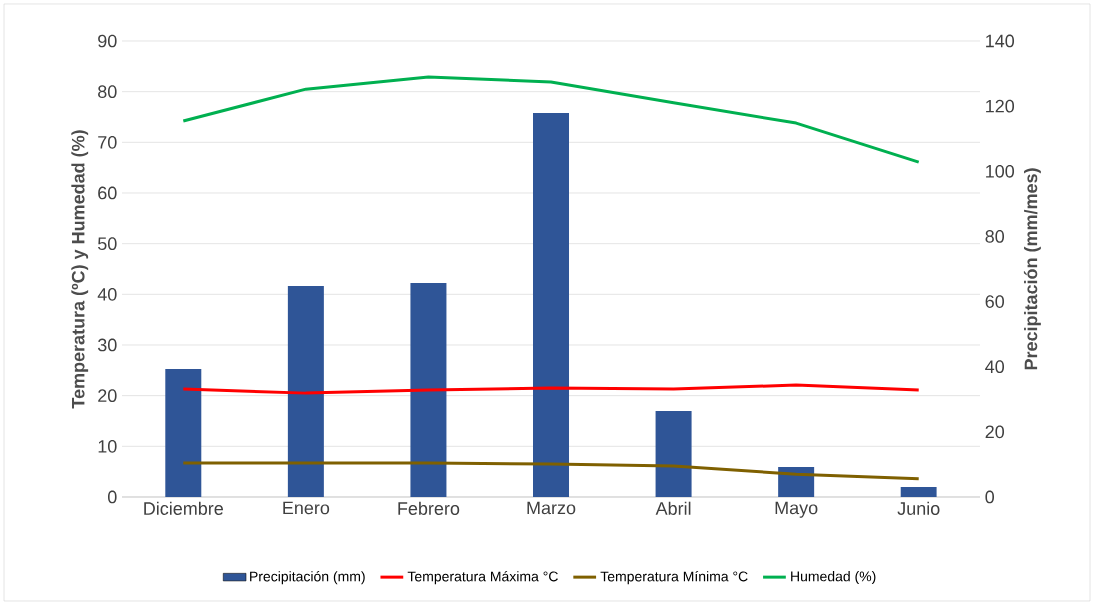 The image size is (1094, 605). What do you see at coordinates (107, 294) in the screenshot?
I see `y-tick-label: 40` at bounding box center [107, 294].